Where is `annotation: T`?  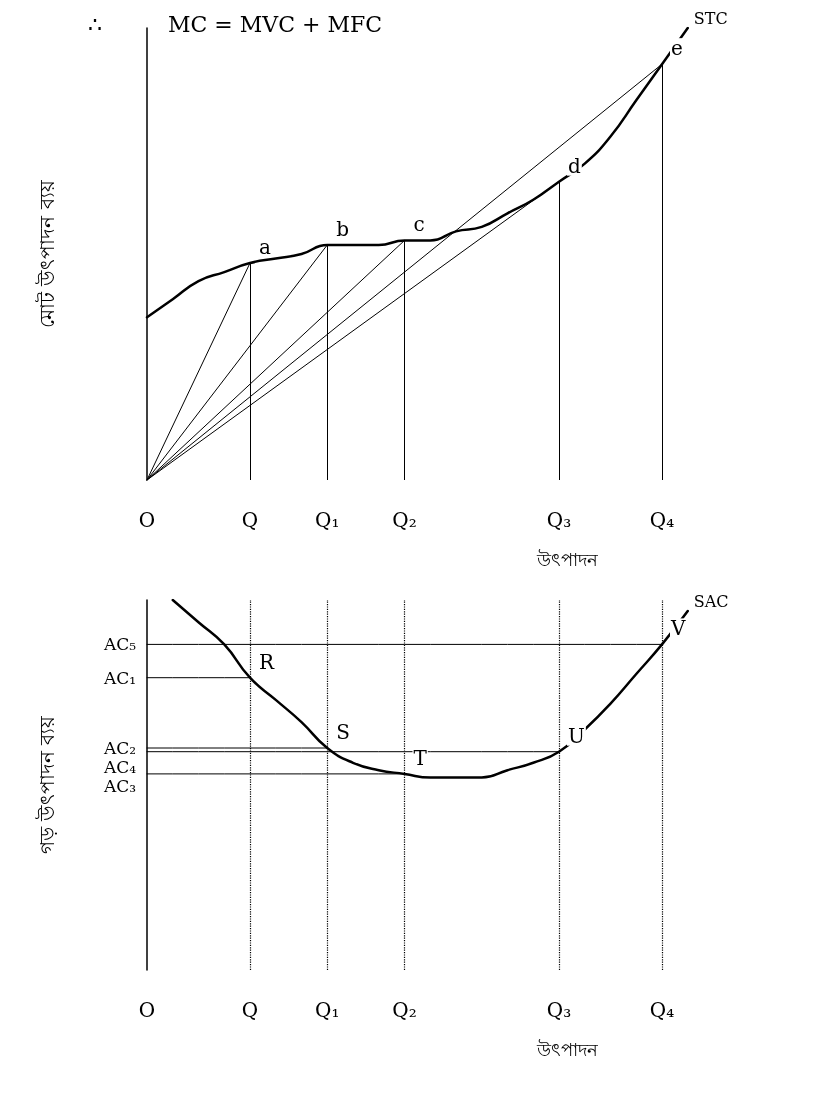 annotation: T is located at coordinates (420, 757).